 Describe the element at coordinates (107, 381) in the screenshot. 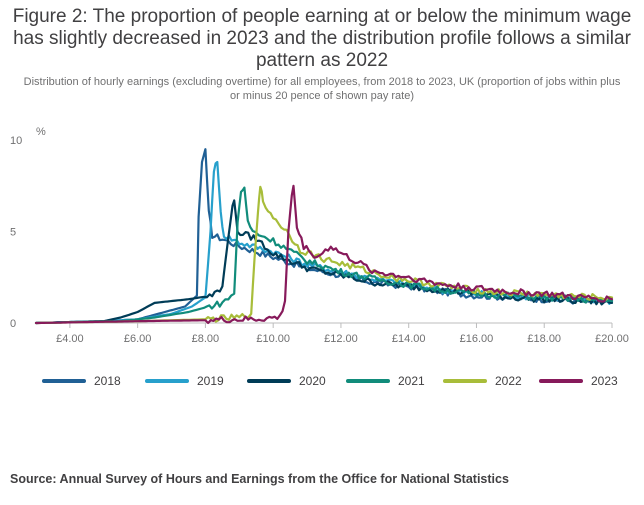

I see `legend-label-2018: 2018` at that location.